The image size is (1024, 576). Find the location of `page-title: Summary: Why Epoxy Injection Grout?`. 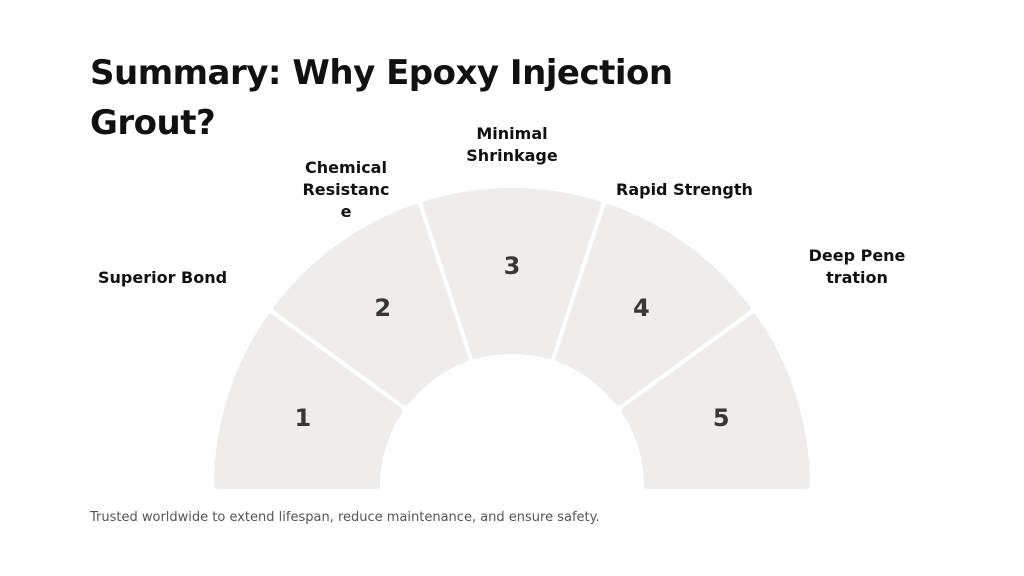

page-title: Summary: Why Epoxy Injection Grout? is located at coordinates (381, 98).